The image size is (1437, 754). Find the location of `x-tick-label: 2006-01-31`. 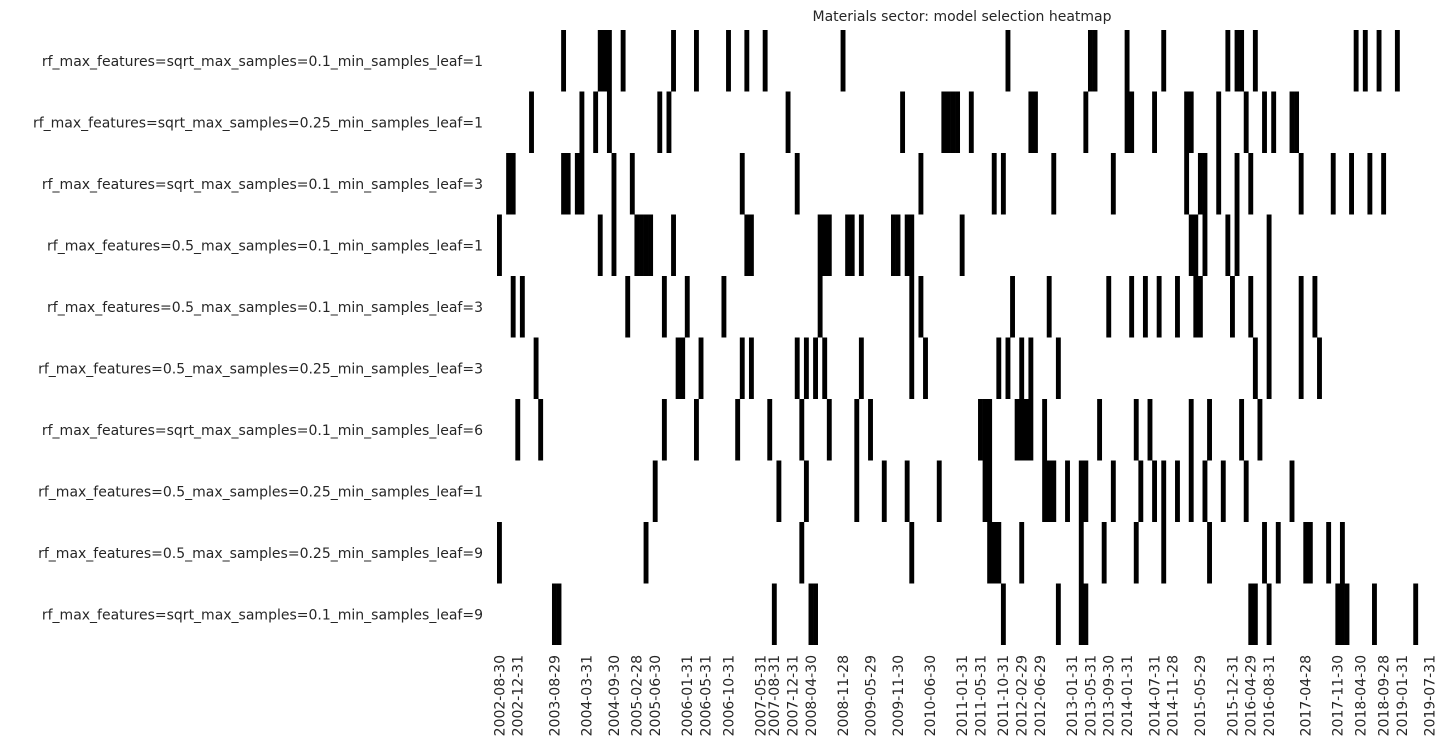

x-tick-label: 2006-01-31 is located at coordinates (688, 695).